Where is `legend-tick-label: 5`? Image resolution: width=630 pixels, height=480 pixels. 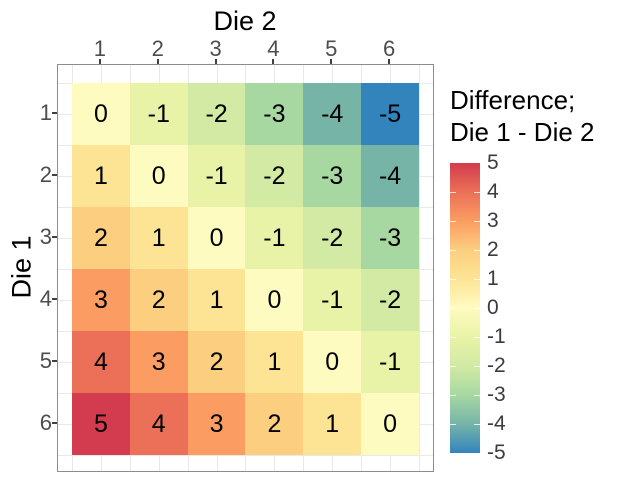
legend-tick-label: 5 is located at coordinates (493, 162).